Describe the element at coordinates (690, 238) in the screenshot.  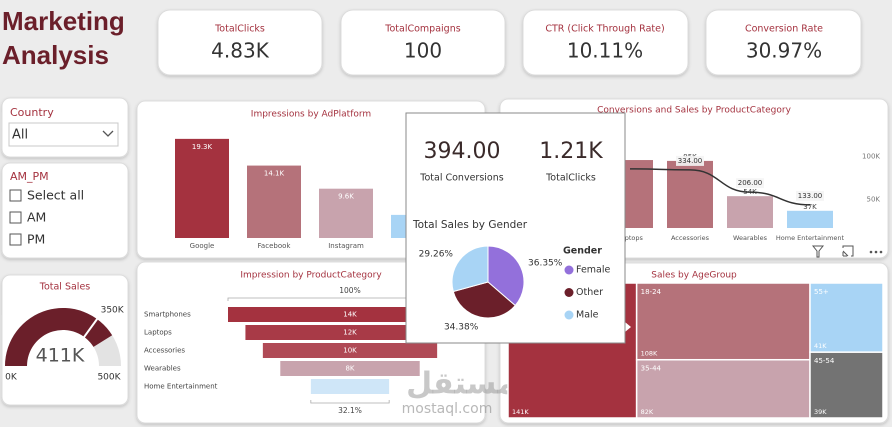
I see `x-tick-label: Accessories` at that location.